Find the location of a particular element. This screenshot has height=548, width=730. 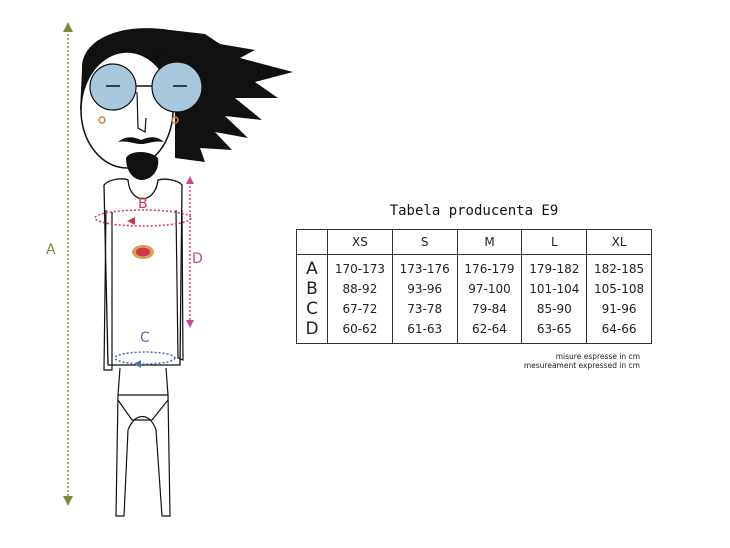

table-cell: 101-104 is located at coordinates (554, 289).